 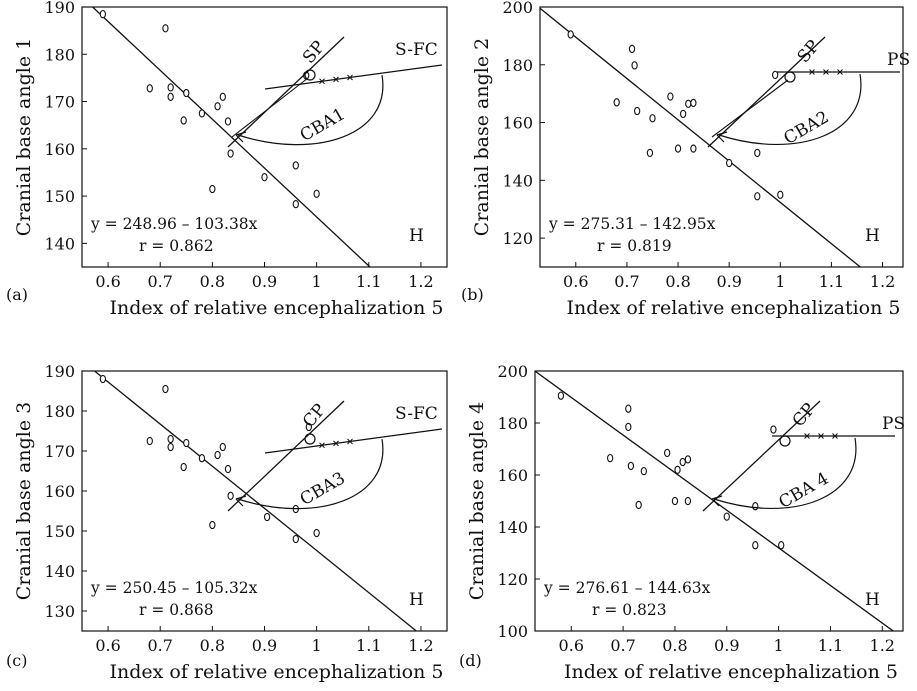 What do you see at coordinates (517, 238) in the screenshot?
I see `y-tick-label: 120` at bounding box center [517, 238].